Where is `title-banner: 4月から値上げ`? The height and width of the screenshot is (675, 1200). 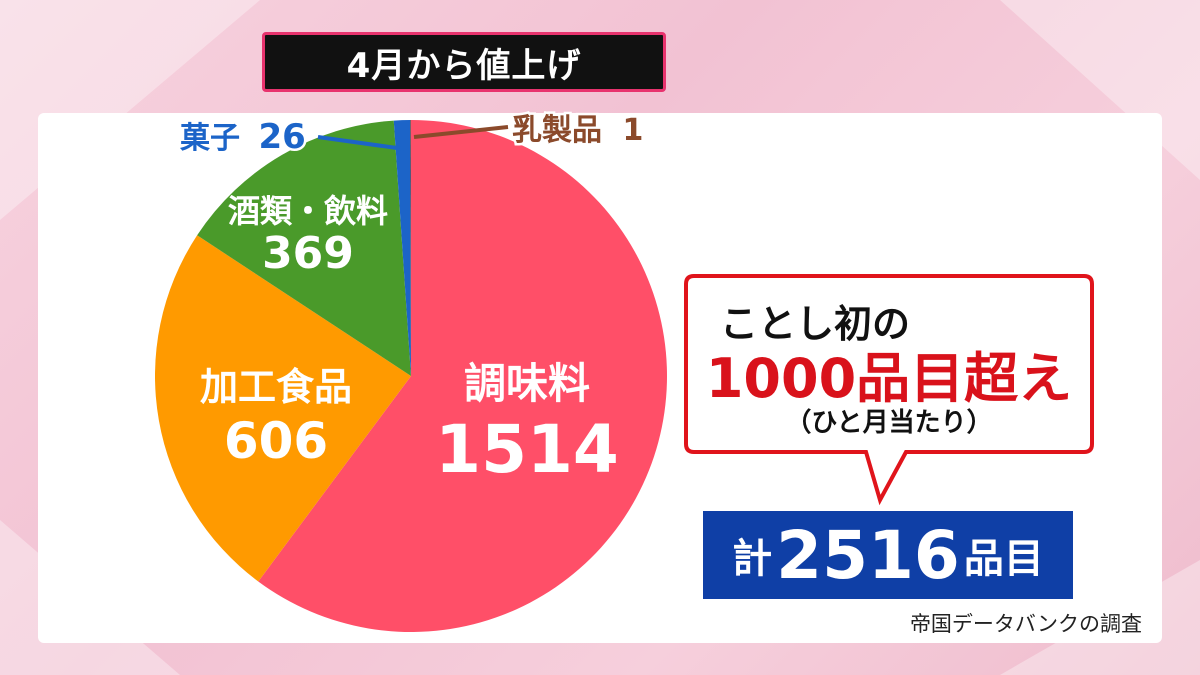
title-banner: 4月から値上げ is located at coordinates (464, 62).